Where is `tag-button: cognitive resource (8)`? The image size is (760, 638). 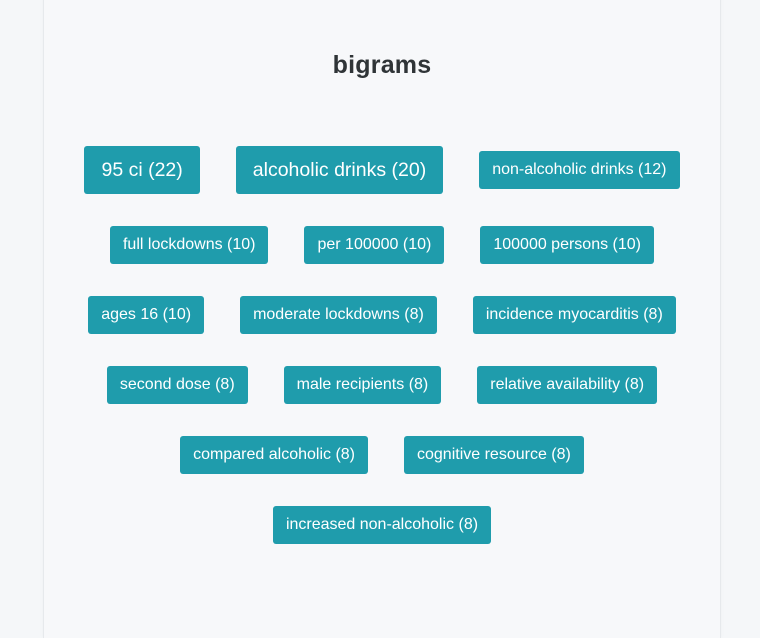 tag-button: cognitive resource (8) is located at coordinates (494, 455).